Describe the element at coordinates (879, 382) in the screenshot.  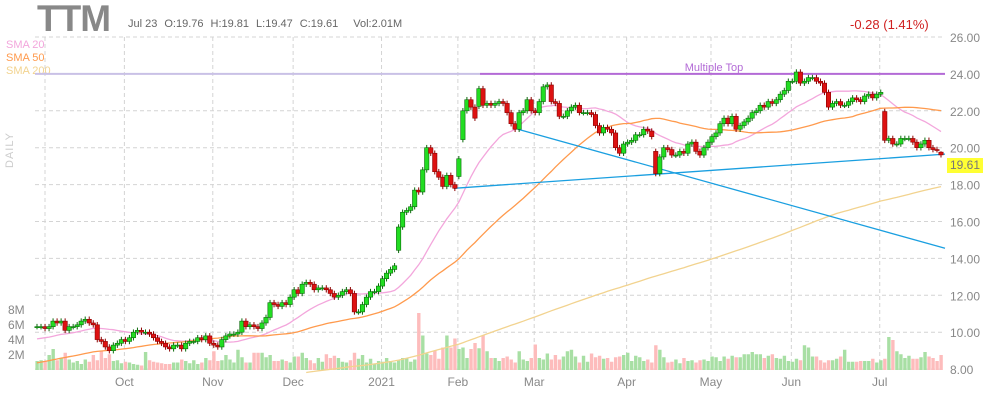
I see `month-tick-label: Jul` at that location.